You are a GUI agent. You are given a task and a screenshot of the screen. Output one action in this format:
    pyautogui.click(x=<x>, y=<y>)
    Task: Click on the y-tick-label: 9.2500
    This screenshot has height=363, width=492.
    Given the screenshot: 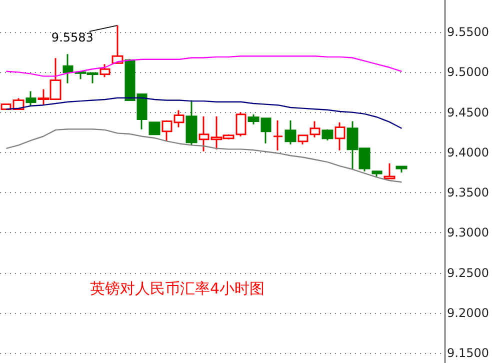 What is the action you would take?
    pyautogui.click(x=468, y=273)
    